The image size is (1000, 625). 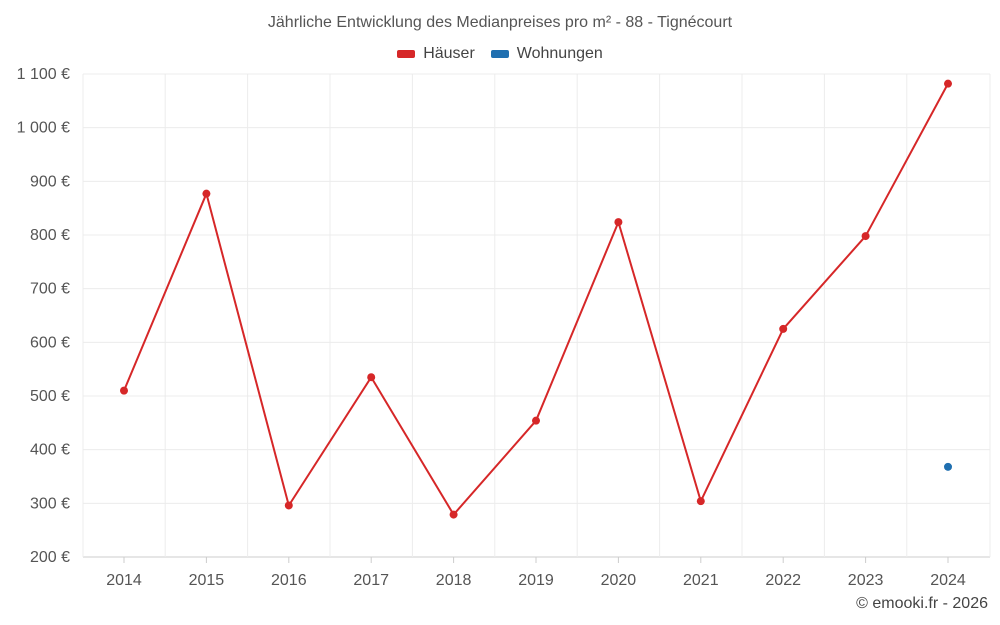 I want to click on x-tick-label: 2016, so click(x=289, y=580).